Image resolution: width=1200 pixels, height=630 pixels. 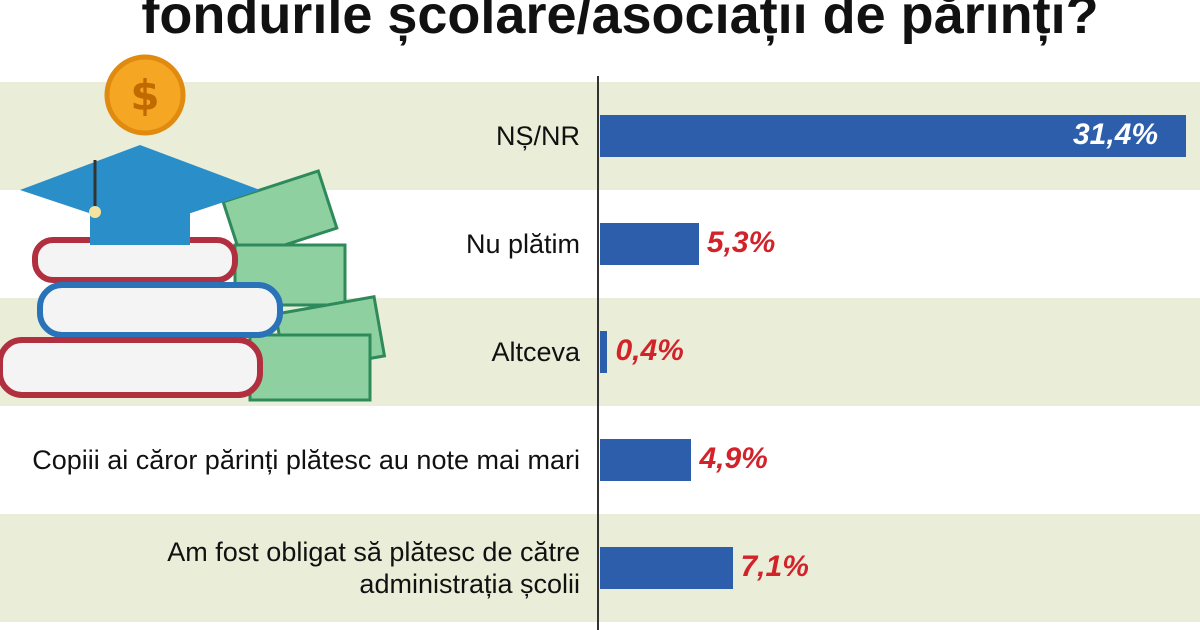 What do you see at coordinates (741, 242) in the screenshot?
I see `value-label: 5,3%` at bounding box center [741, 242].